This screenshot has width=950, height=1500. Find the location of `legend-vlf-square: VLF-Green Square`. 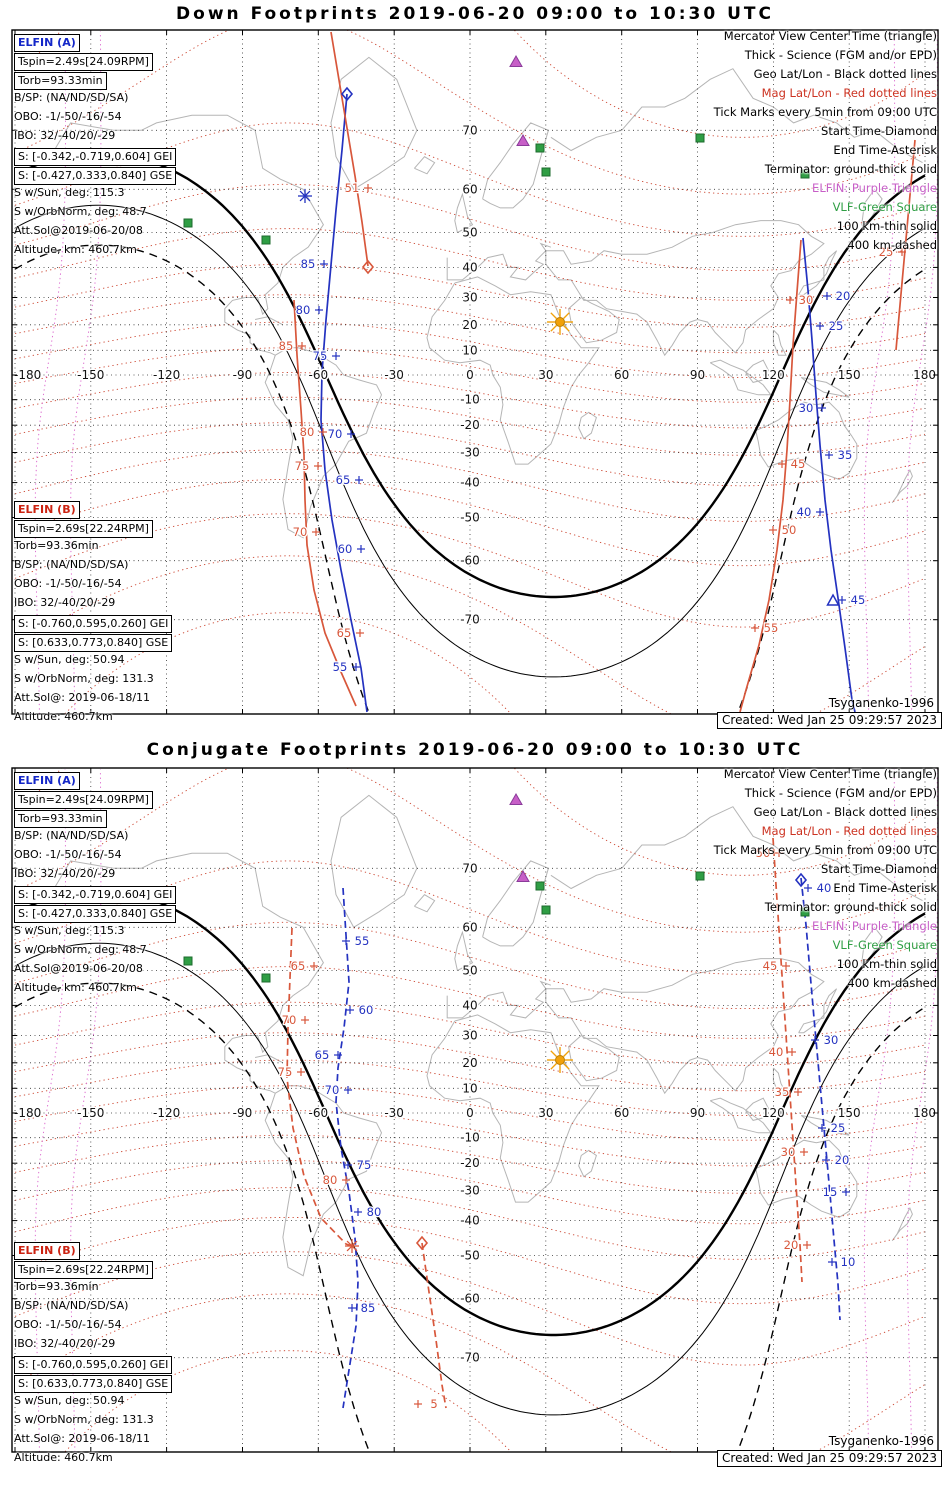

legend-vlf-square: VLF-Green Square is located at coordinates (884, 945).